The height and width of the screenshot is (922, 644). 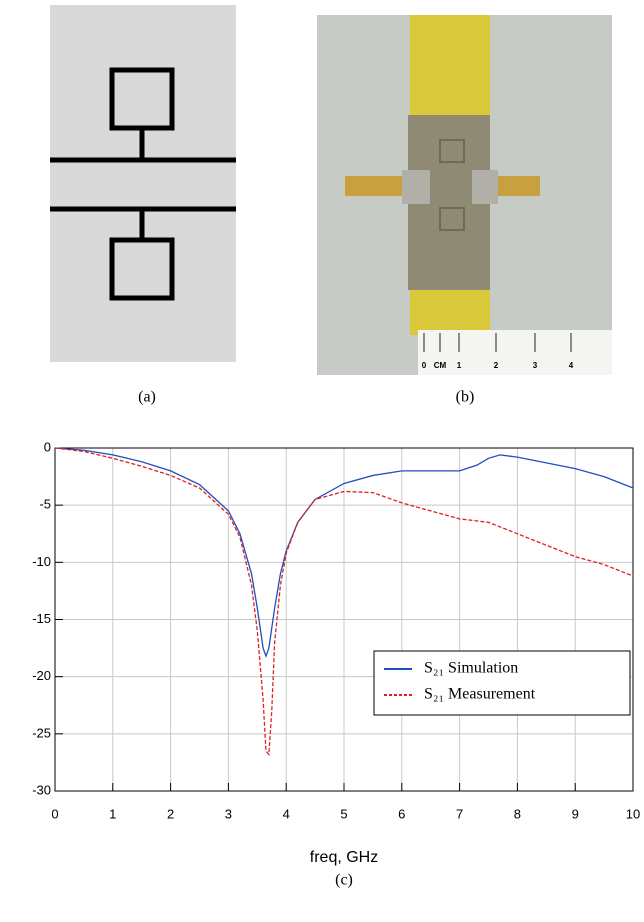 I want to click on x-tick-label: 2, so click(x=170, y=813).